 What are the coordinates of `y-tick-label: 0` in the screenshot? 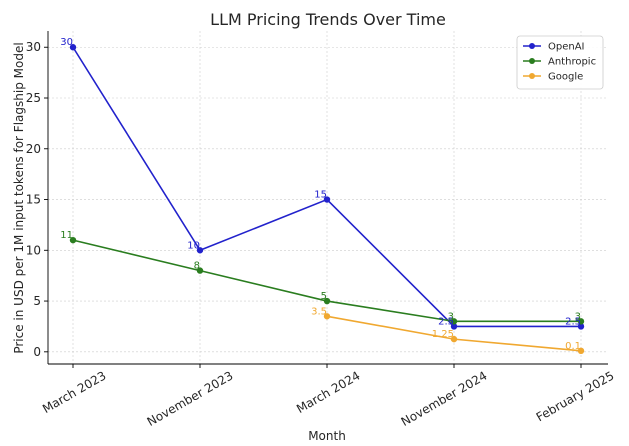 It's located at (37, 352).